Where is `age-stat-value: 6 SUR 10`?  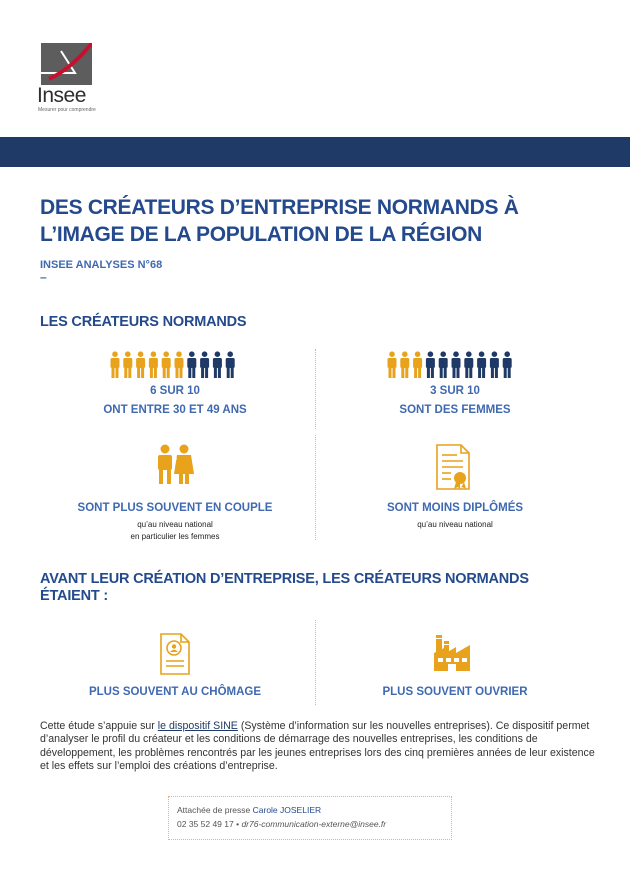
age-stat-value: 6 SUR 10 is located at coordinates (175, 391).